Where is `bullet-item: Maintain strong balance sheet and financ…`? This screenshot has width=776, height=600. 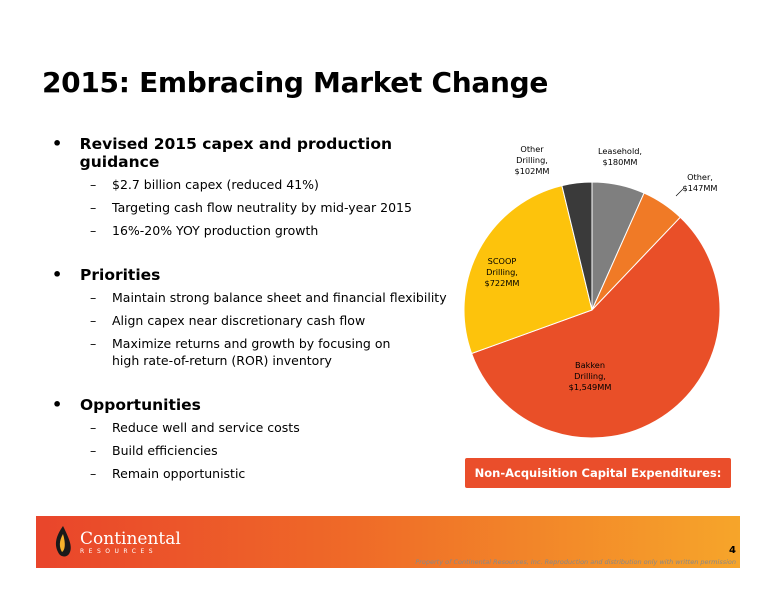
bullet-item: Maintain strong balance sheet and financ… is located at coordinates (279, 297).